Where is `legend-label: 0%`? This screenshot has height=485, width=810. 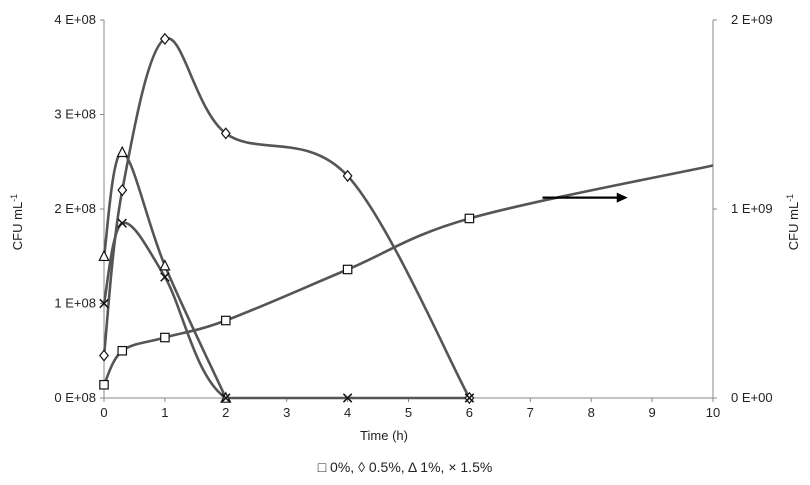
legend-label: 0% is located at coordinates (340, 467).